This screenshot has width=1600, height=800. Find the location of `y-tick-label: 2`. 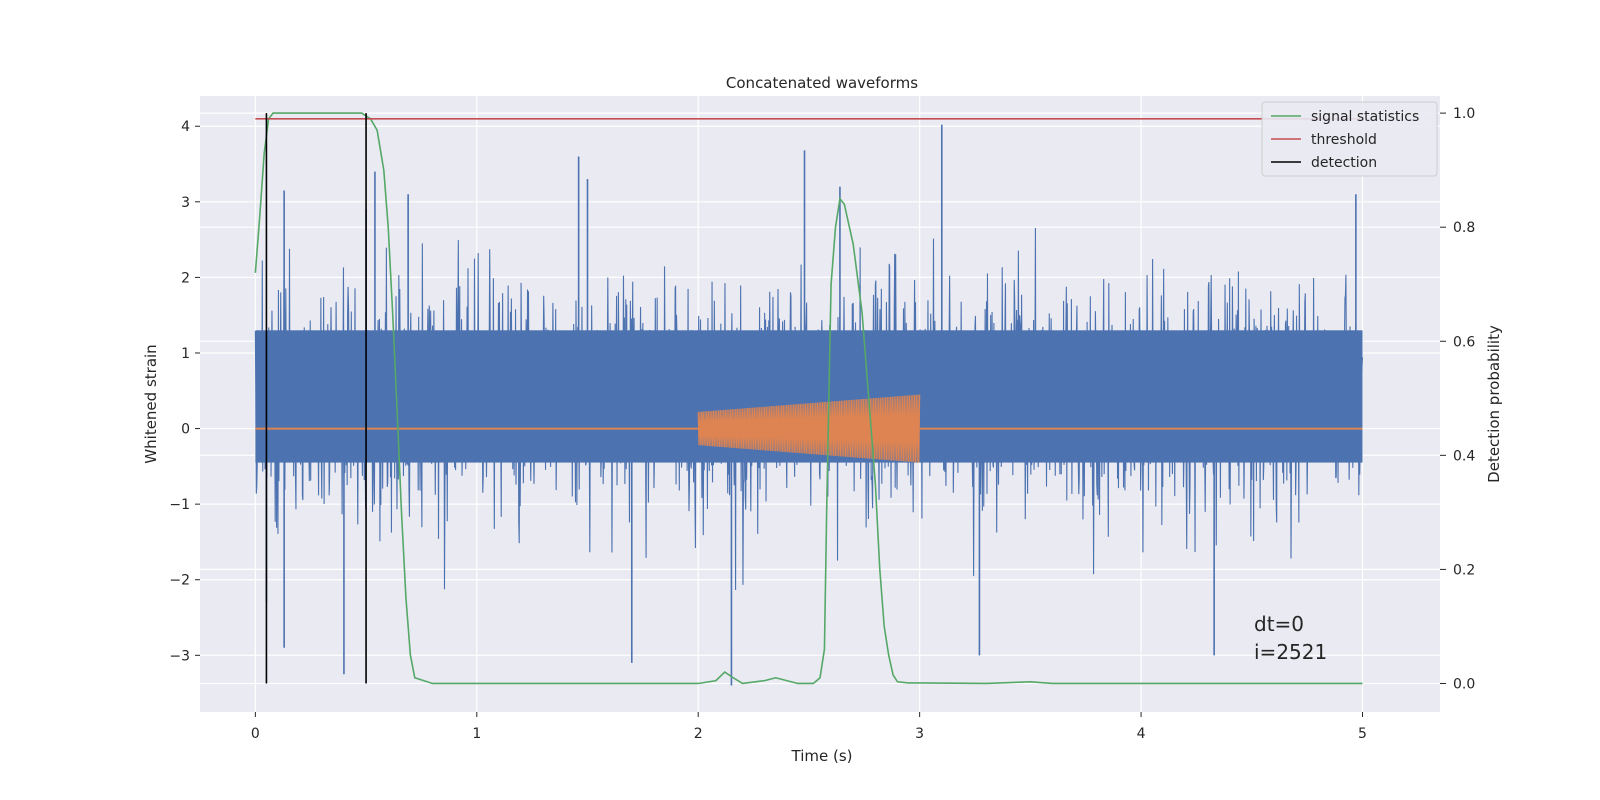

y-tick-label: 2 is located at coordinates (185, 278).